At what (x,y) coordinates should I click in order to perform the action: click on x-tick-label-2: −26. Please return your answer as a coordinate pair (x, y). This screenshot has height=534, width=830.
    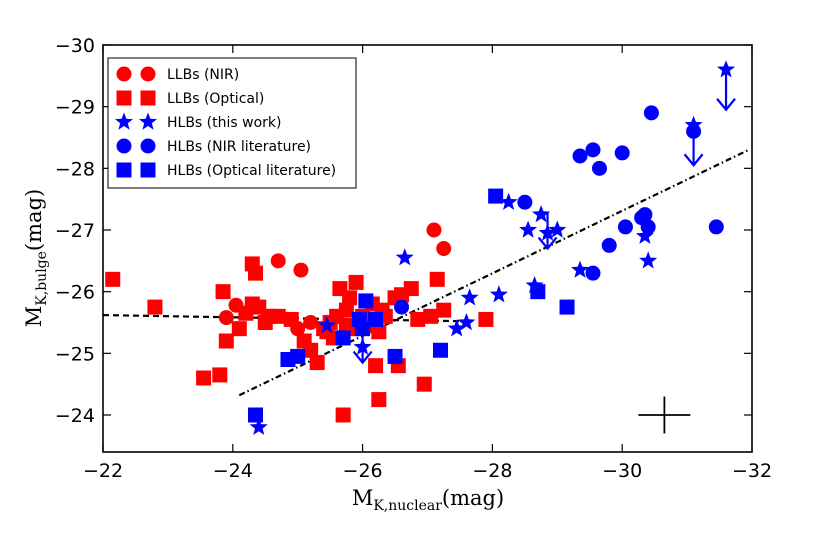
    Looking at the image, I should click on (363, 471).